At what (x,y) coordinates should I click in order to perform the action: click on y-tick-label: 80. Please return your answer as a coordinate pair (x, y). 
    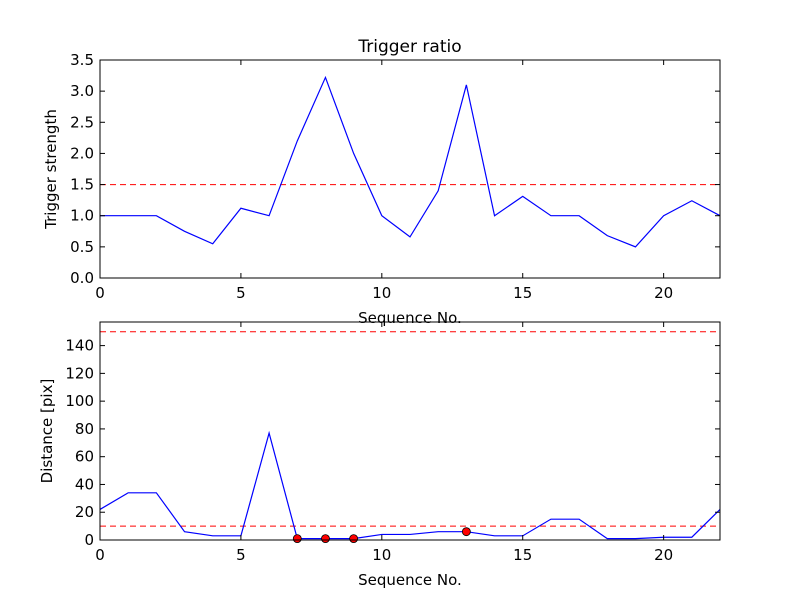
    Looking at the image, I should click on (84, 429).